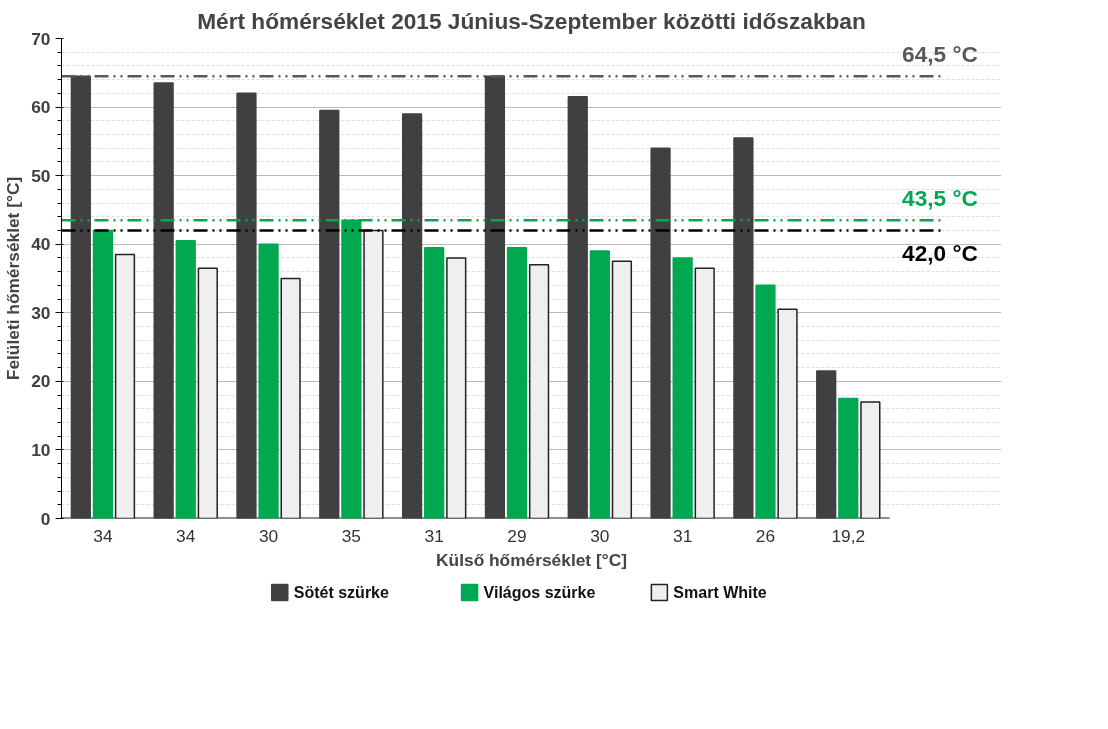 The width and height of the screenshot is (1108, 729). What do you see at coordinates (531, 20) in the screenshot?
I see `chart-title: Mért hőmérséklet 2015 Június-Szeptember közötti időszakban` at bounding box center [531, 20].